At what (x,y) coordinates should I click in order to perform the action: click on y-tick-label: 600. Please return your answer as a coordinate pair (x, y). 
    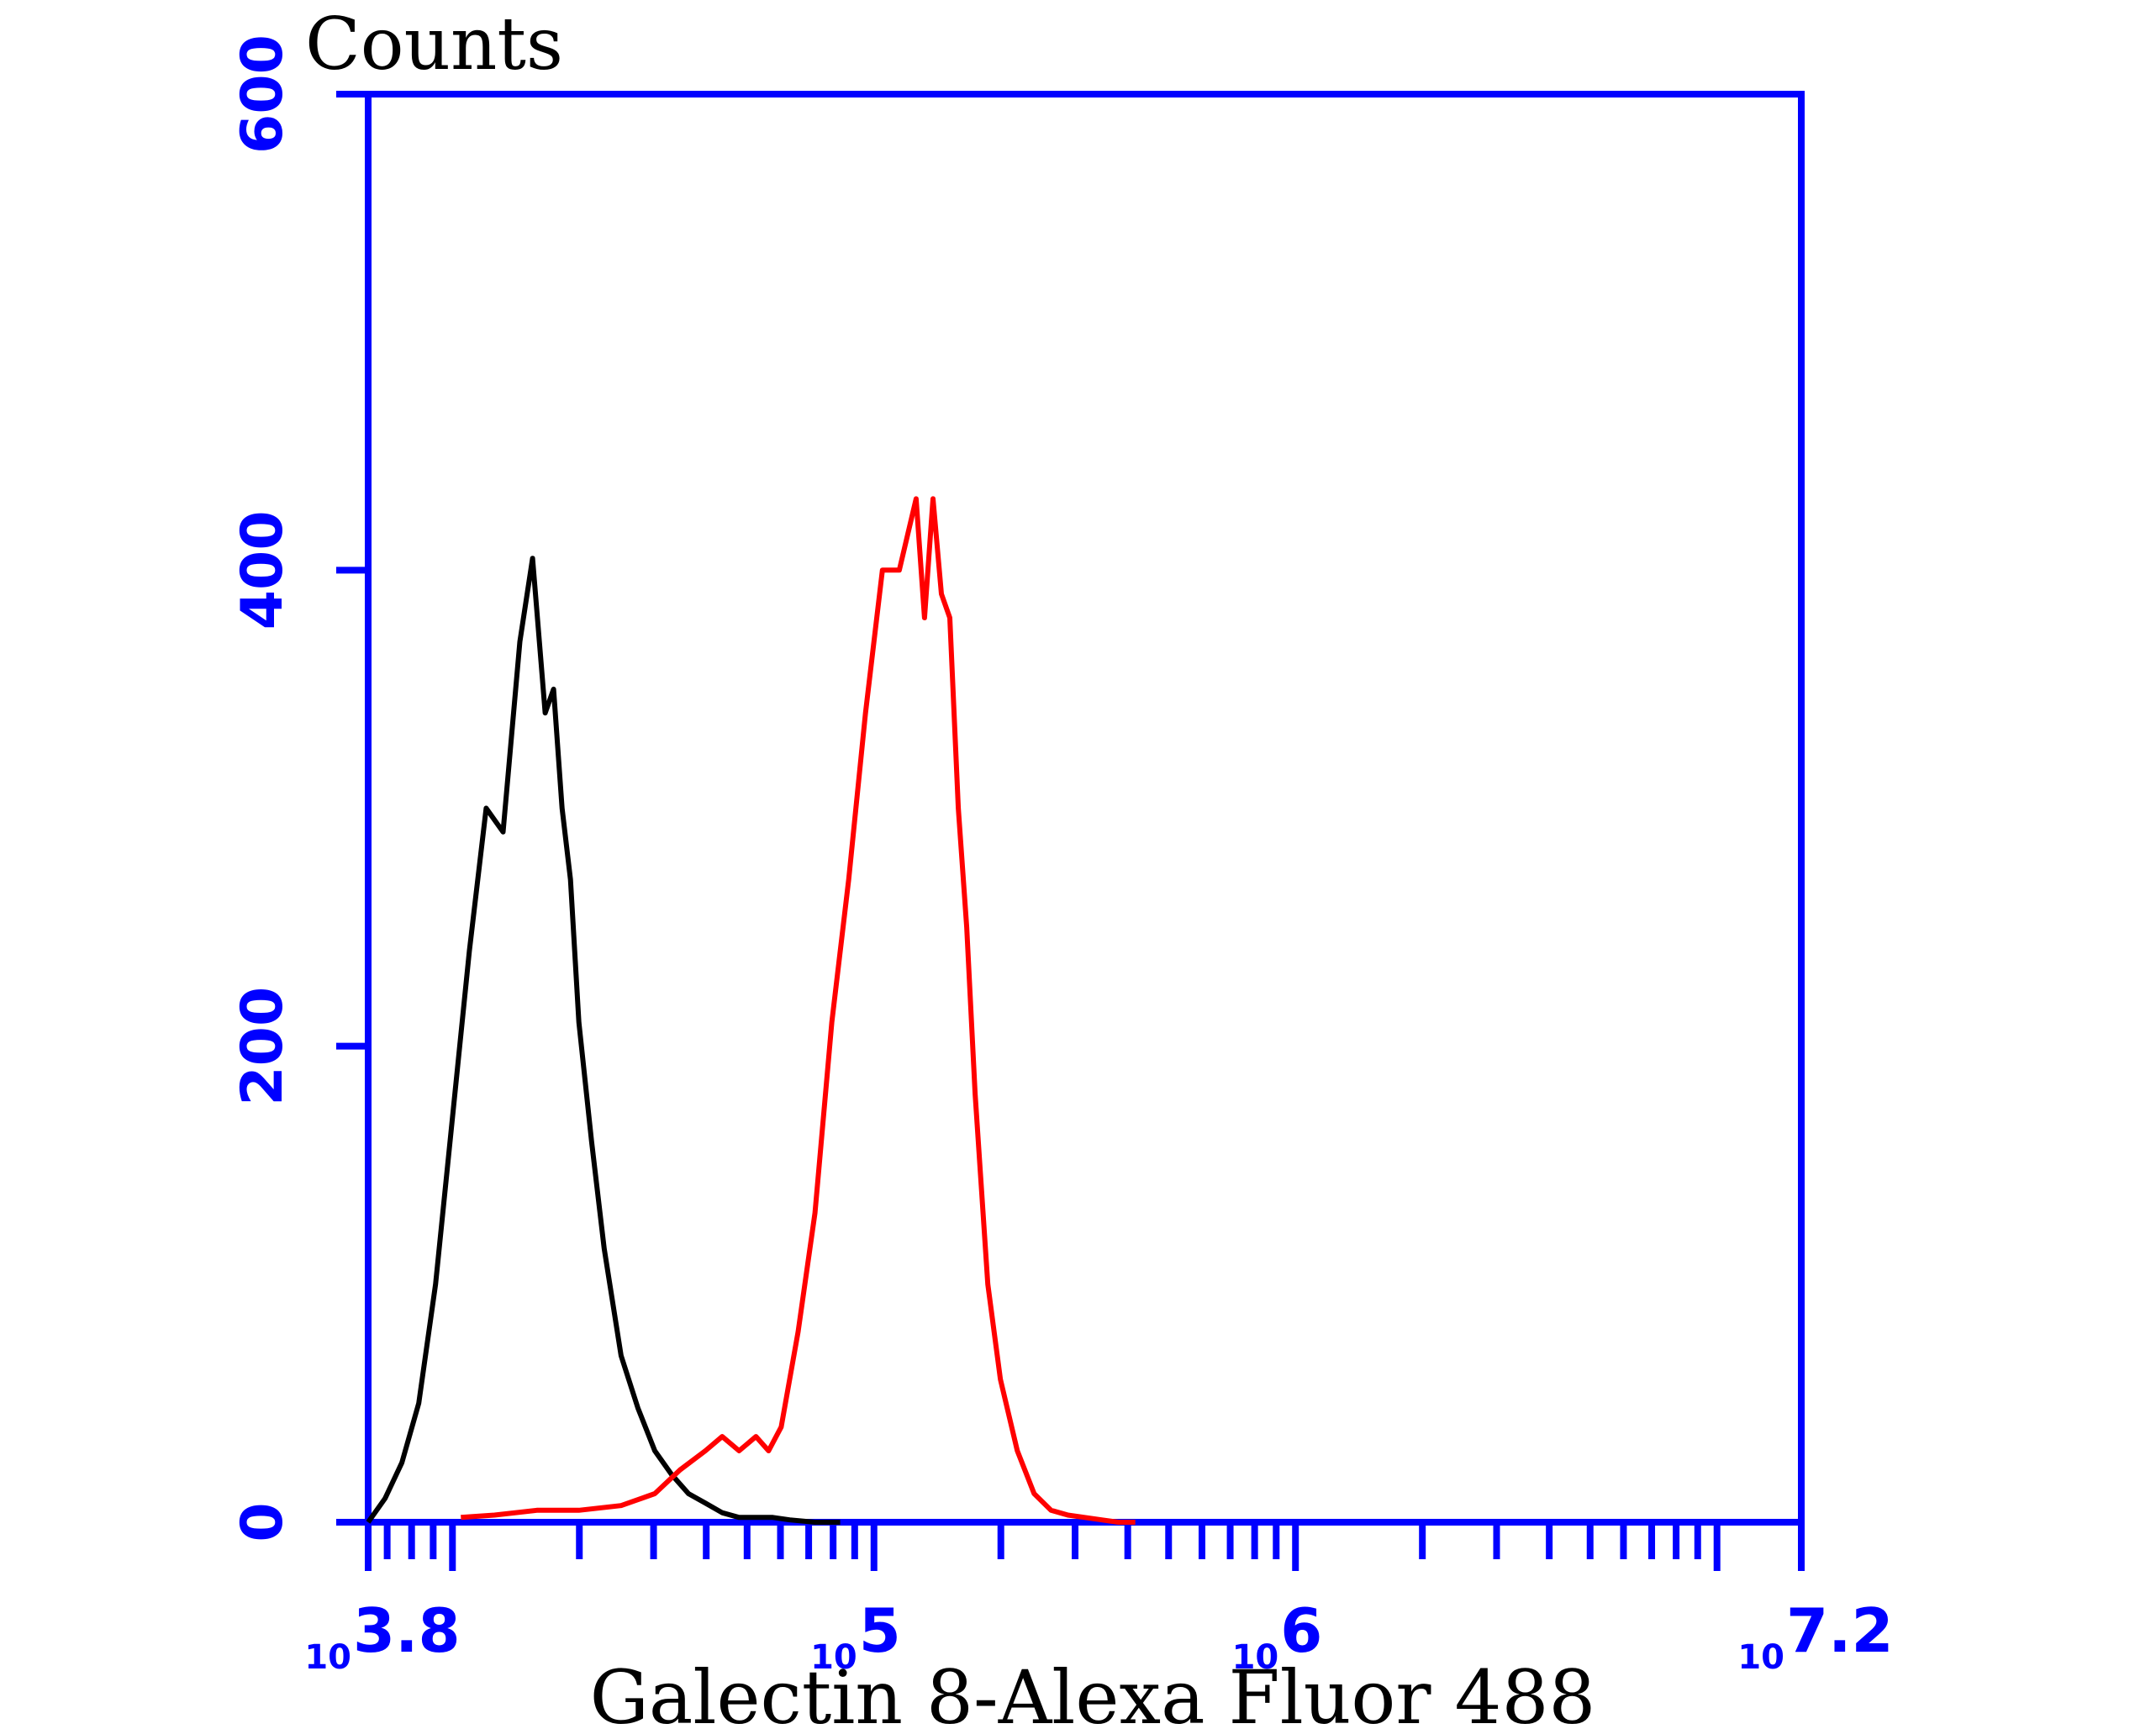
    Looking at the image, I should click on (262, 94).